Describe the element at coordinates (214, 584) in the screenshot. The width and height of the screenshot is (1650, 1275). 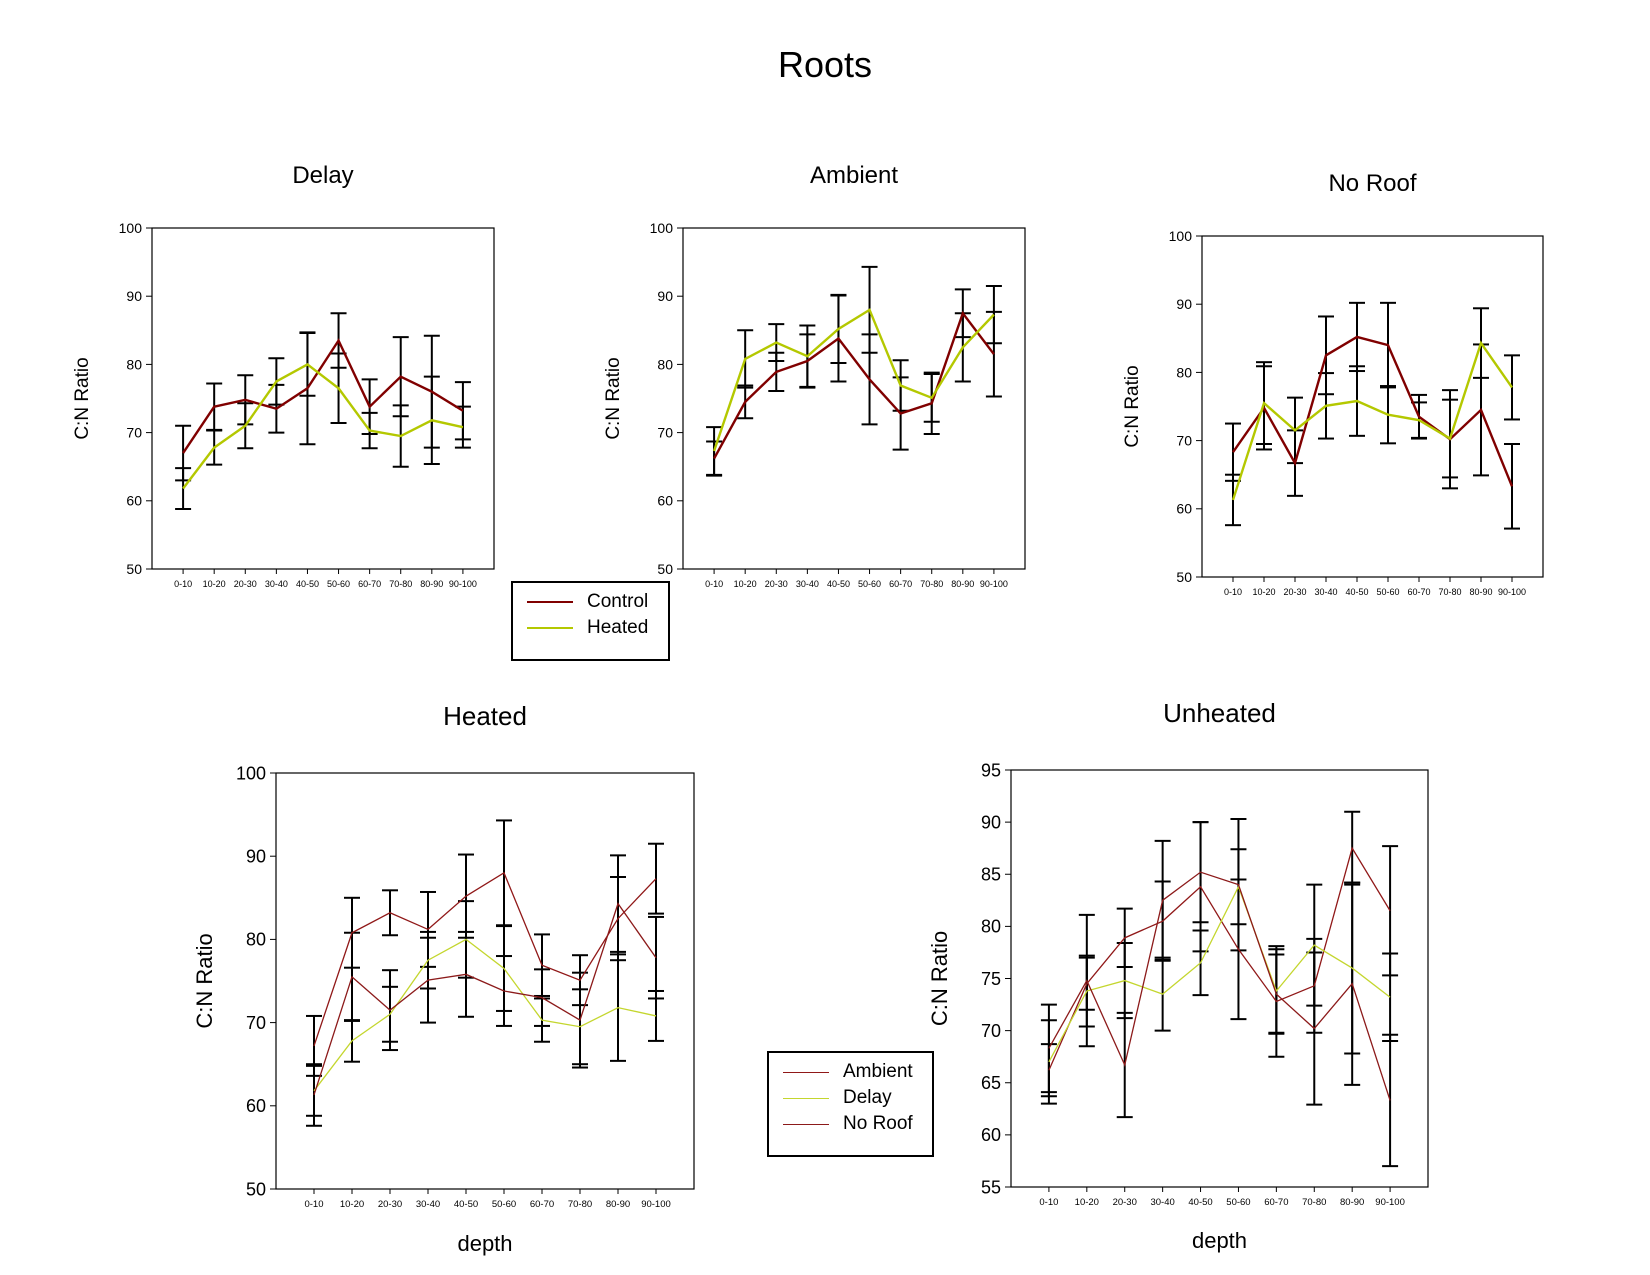
I see `delay-xtick-label-10-20: 10-20` at that location.